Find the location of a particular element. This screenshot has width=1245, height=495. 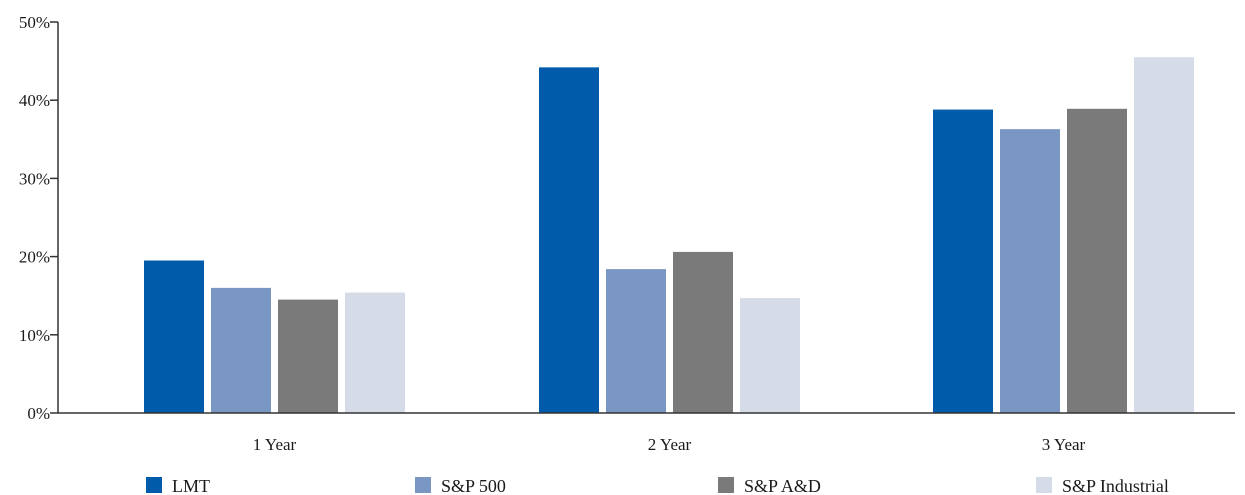

legend: LMT S&P 500 S&P A&D S&P Industrial is located at coordinates (657, 485).